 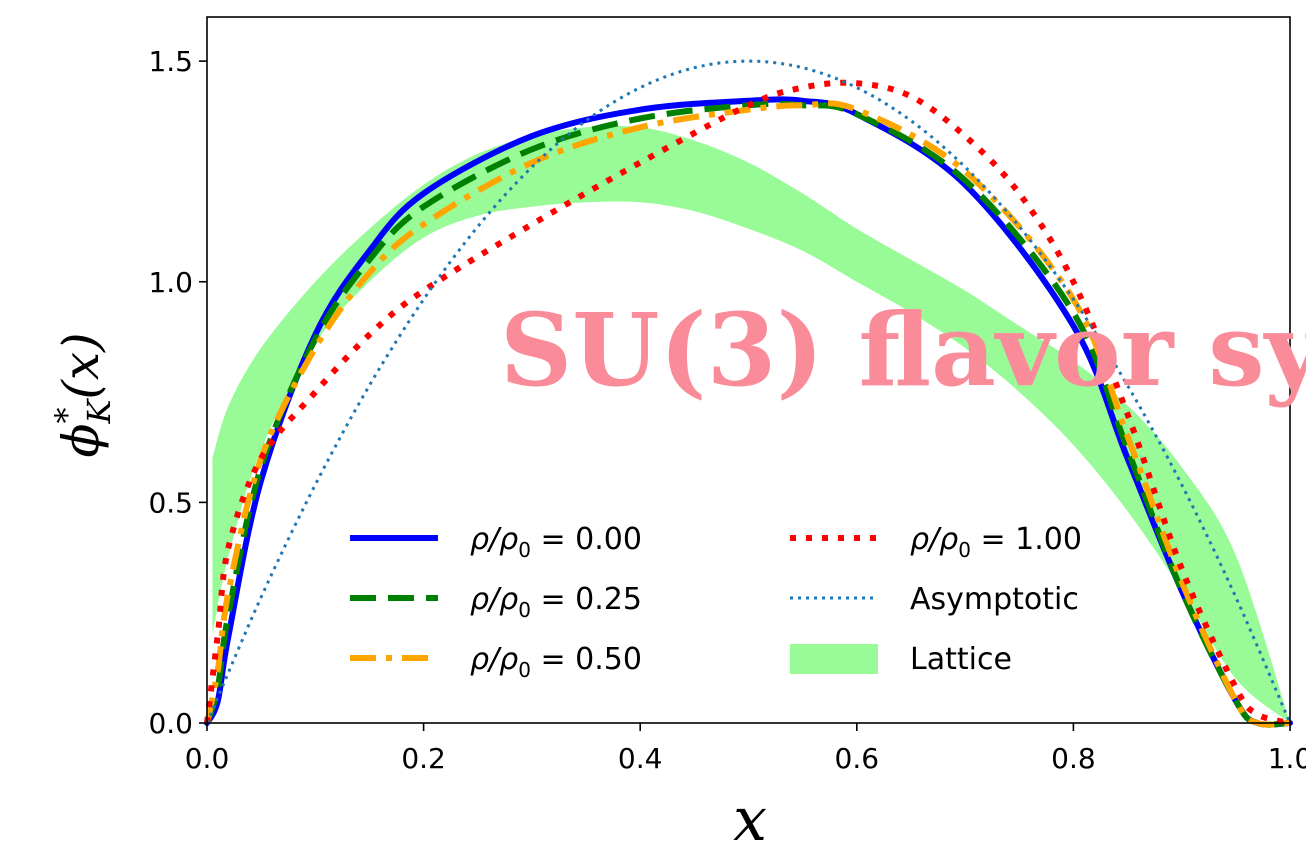 I want to click on legend-label-2: ρ/ρ0 = 0.50, so click(x=556, y=662).